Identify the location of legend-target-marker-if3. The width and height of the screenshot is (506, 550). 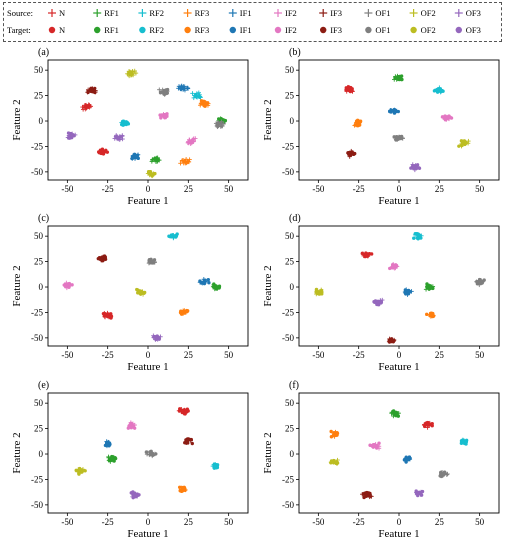
(323, 30).